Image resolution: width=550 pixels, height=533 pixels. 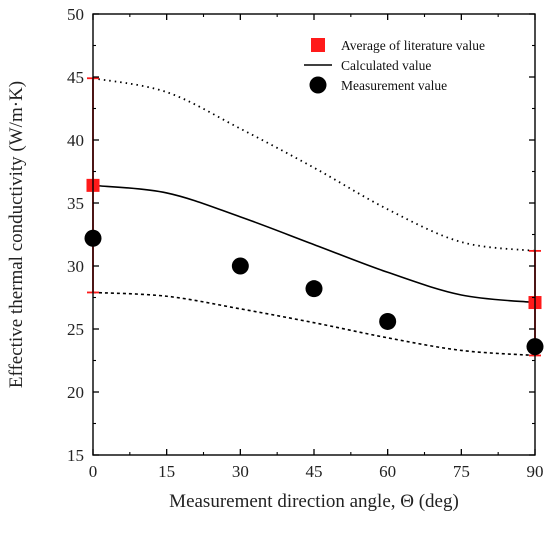 I want to click on y-tick-label: 50, so click(x=75, y=14).